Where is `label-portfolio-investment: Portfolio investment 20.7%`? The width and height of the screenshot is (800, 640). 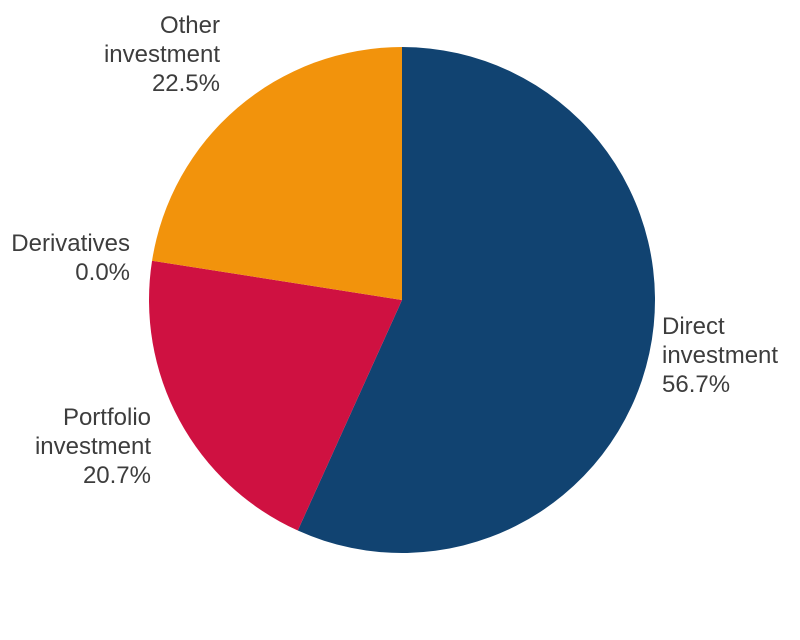
label-portfolio-investment: Portfolio investment 20.7% is located at coordinates (76, 446).